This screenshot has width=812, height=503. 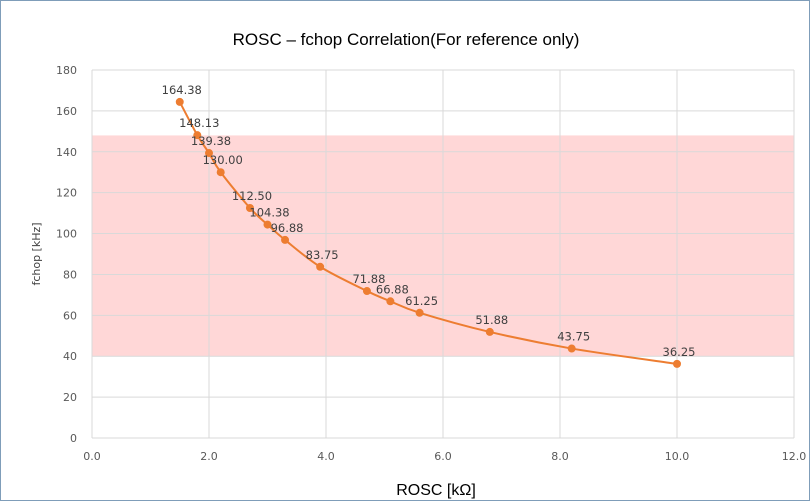 What do you see at coordinates (794, 456) in the screenshot?
I see `x-tick-label: 12.0` at bounding box center [794, 456].